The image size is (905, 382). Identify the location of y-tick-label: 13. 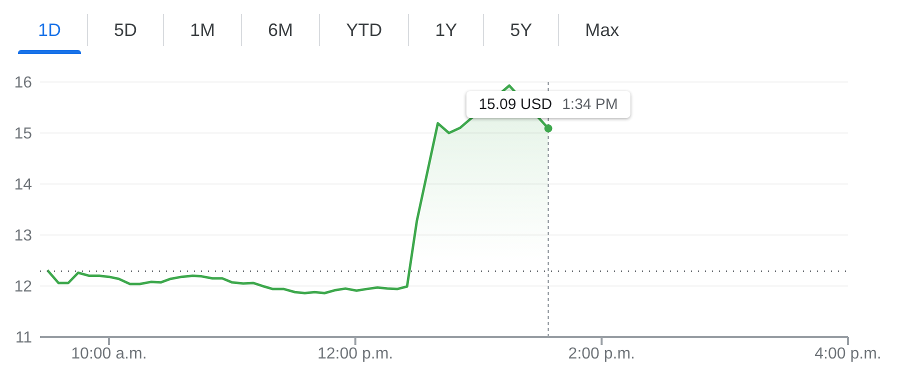
(23, 236).